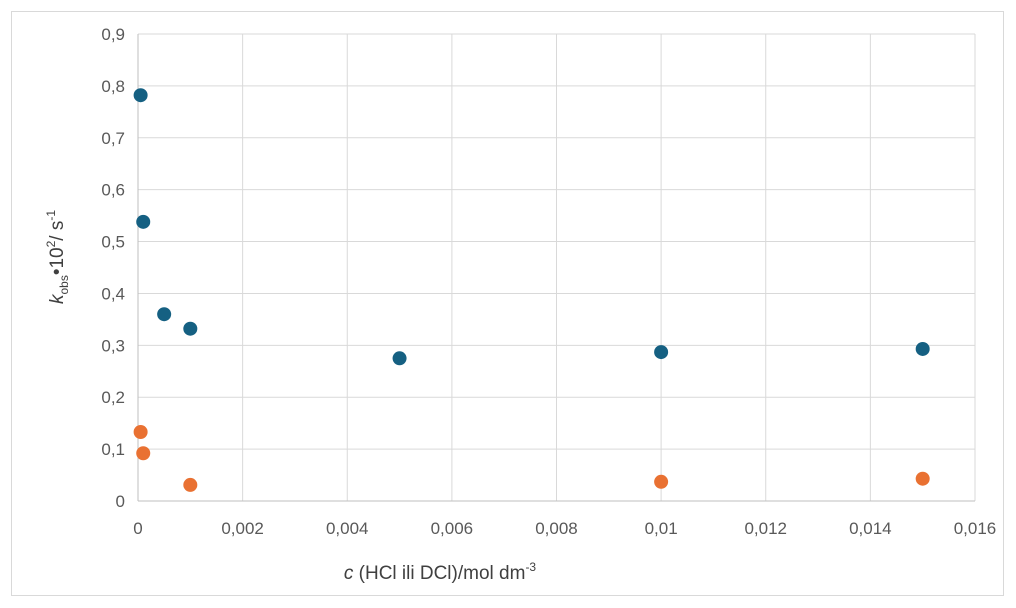 The height and width of the screenshot is (608, 1016). I want to click on x-tick-label: 0,004, so click(347, 528).